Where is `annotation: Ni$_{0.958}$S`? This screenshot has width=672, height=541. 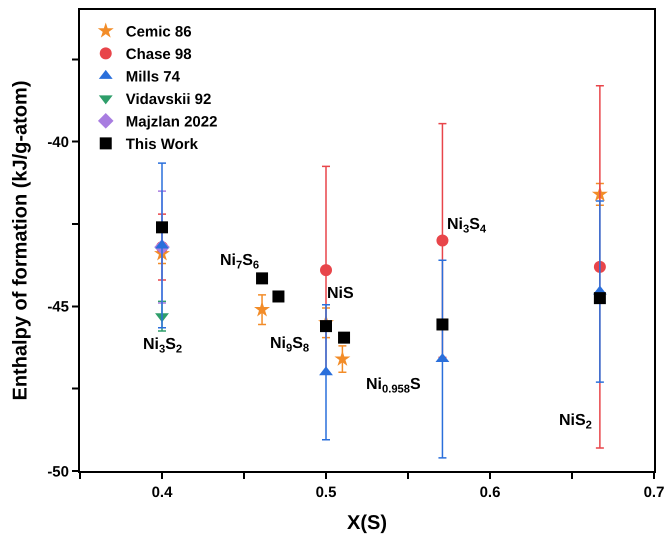 annotation: Ni$_{0.958}$S is located at coordinates (393, 386).